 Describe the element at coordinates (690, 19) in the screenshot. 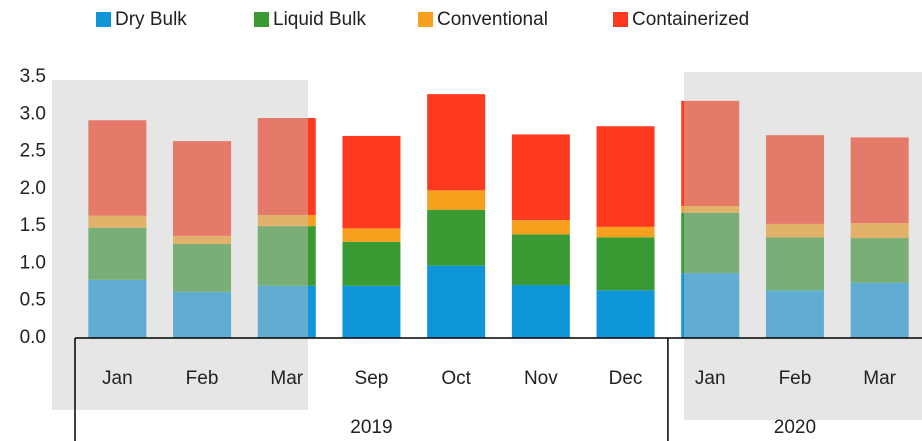

I see `legend-label: Containerized` at that location.